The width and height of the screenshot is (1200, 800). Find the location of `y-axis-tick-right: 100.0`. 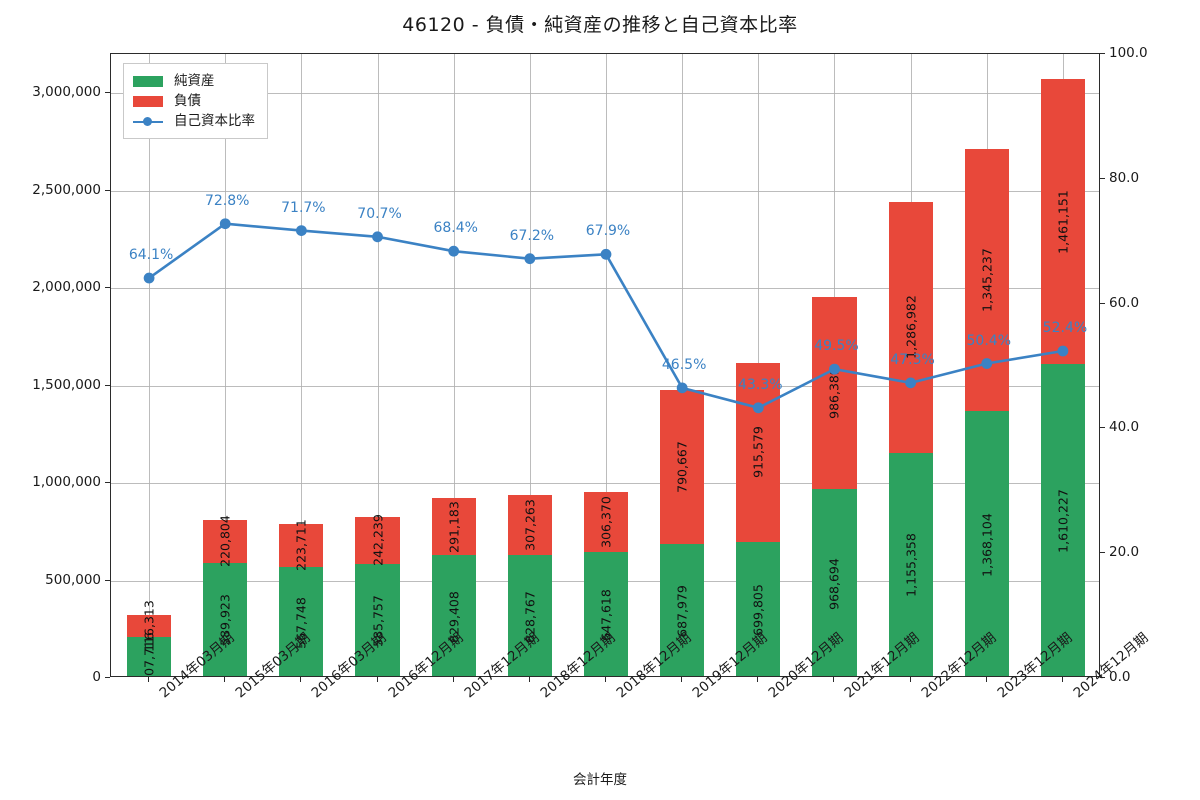

y-axis-tick-right: 100.0 is located at coordinates (1128, 53).